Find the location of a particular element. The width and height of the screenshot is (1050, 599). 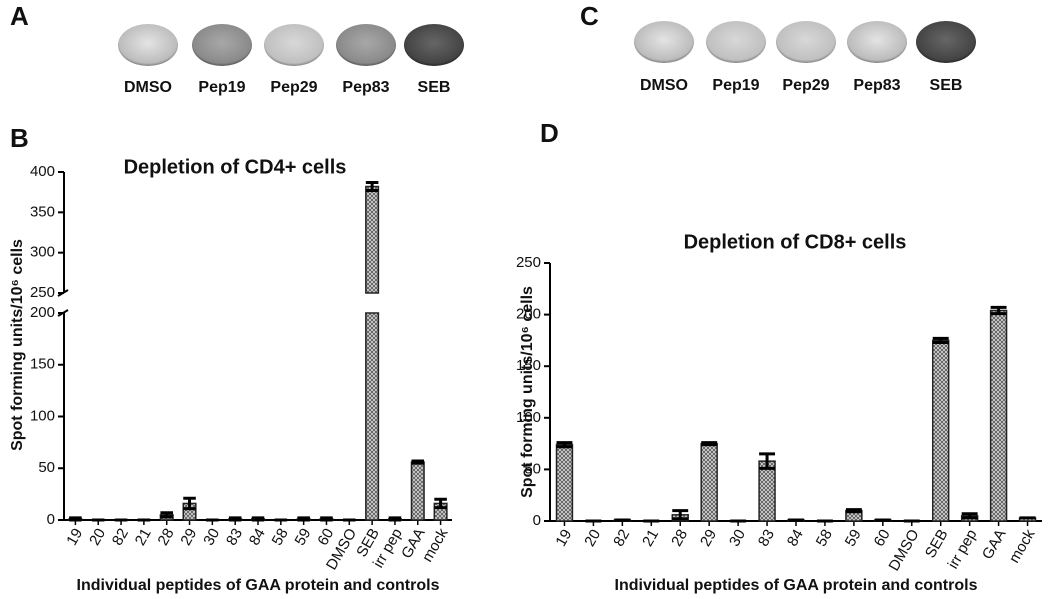

x-tick-label: SEB is located at coordinates (937, 543).